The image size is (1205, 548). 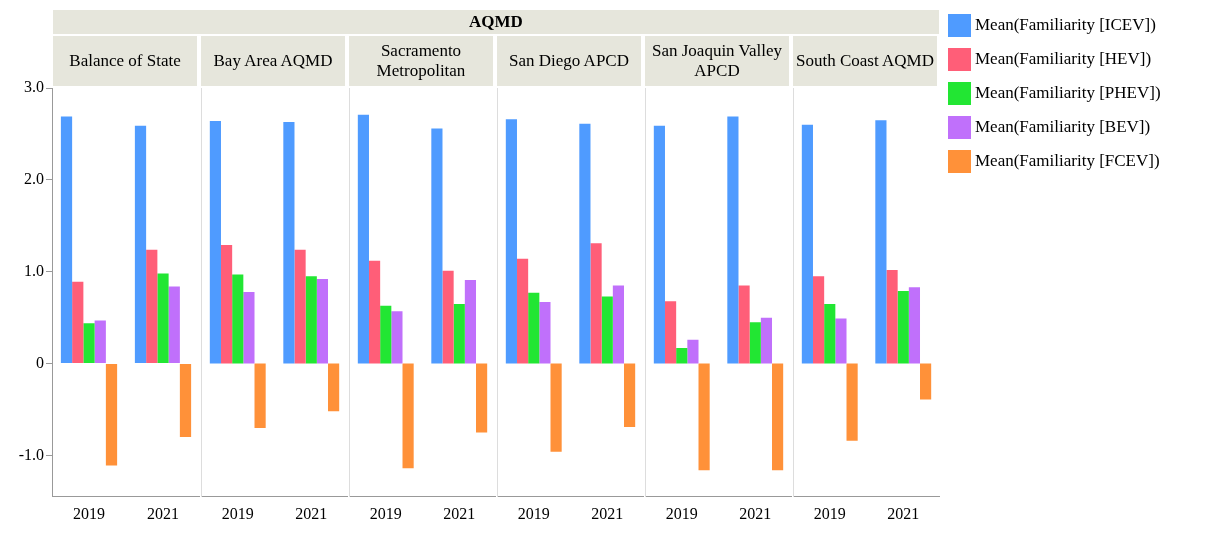 What do you see at coordinates (1063, 59) in the screenshot?
I see `legend-label: Mean(Familiarity [HEV])` at bounding box center [1063, 59].